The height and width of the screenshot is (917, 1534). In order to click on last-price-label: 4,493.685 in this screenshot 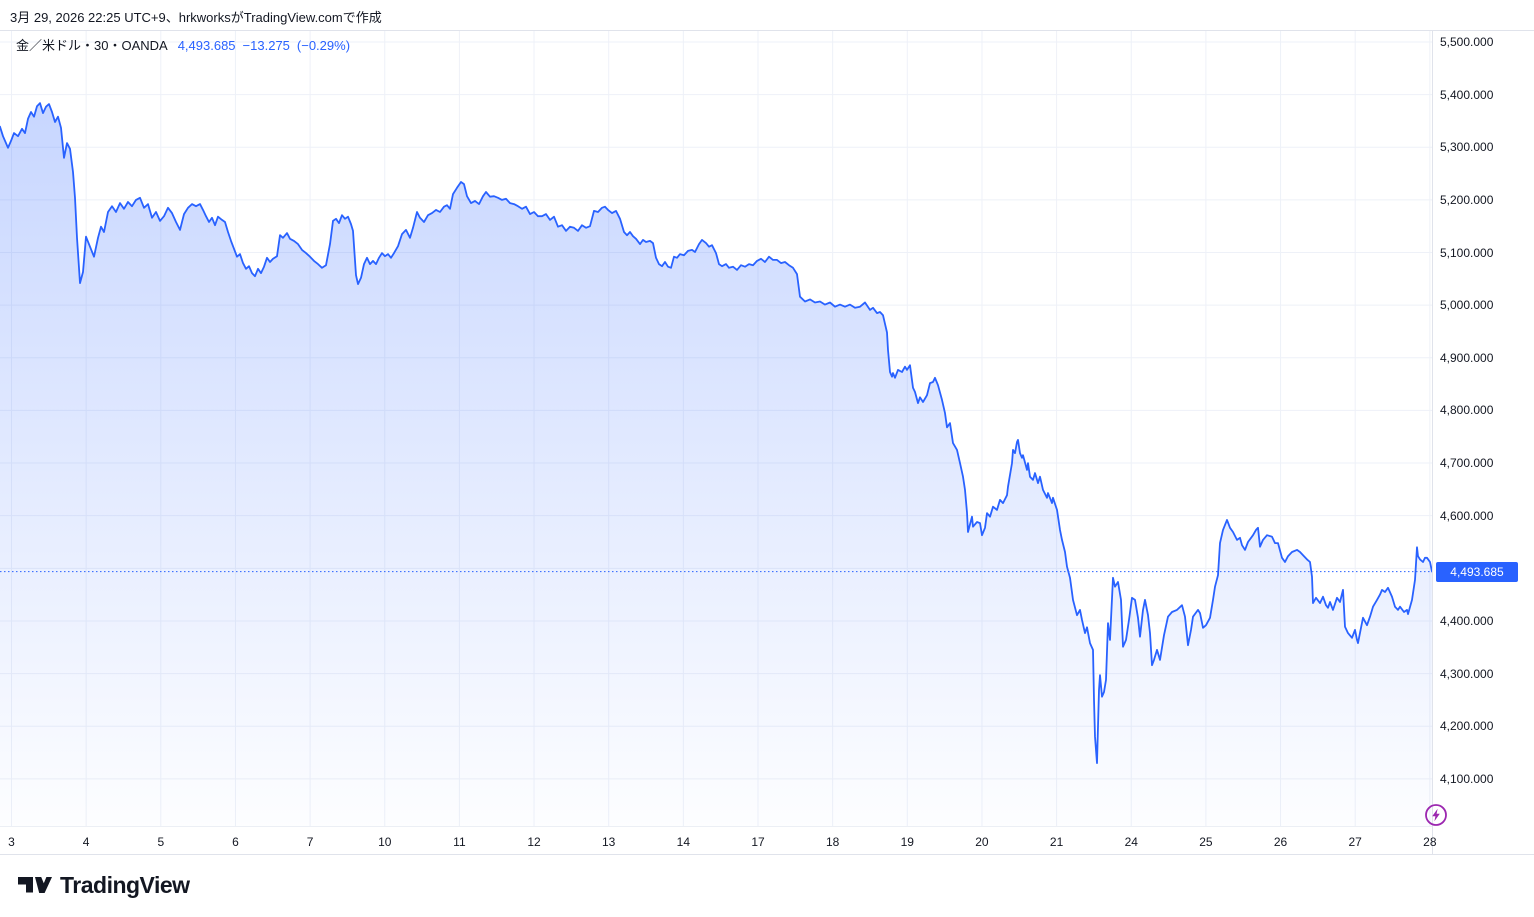, I will do `click(1477, 571)`.